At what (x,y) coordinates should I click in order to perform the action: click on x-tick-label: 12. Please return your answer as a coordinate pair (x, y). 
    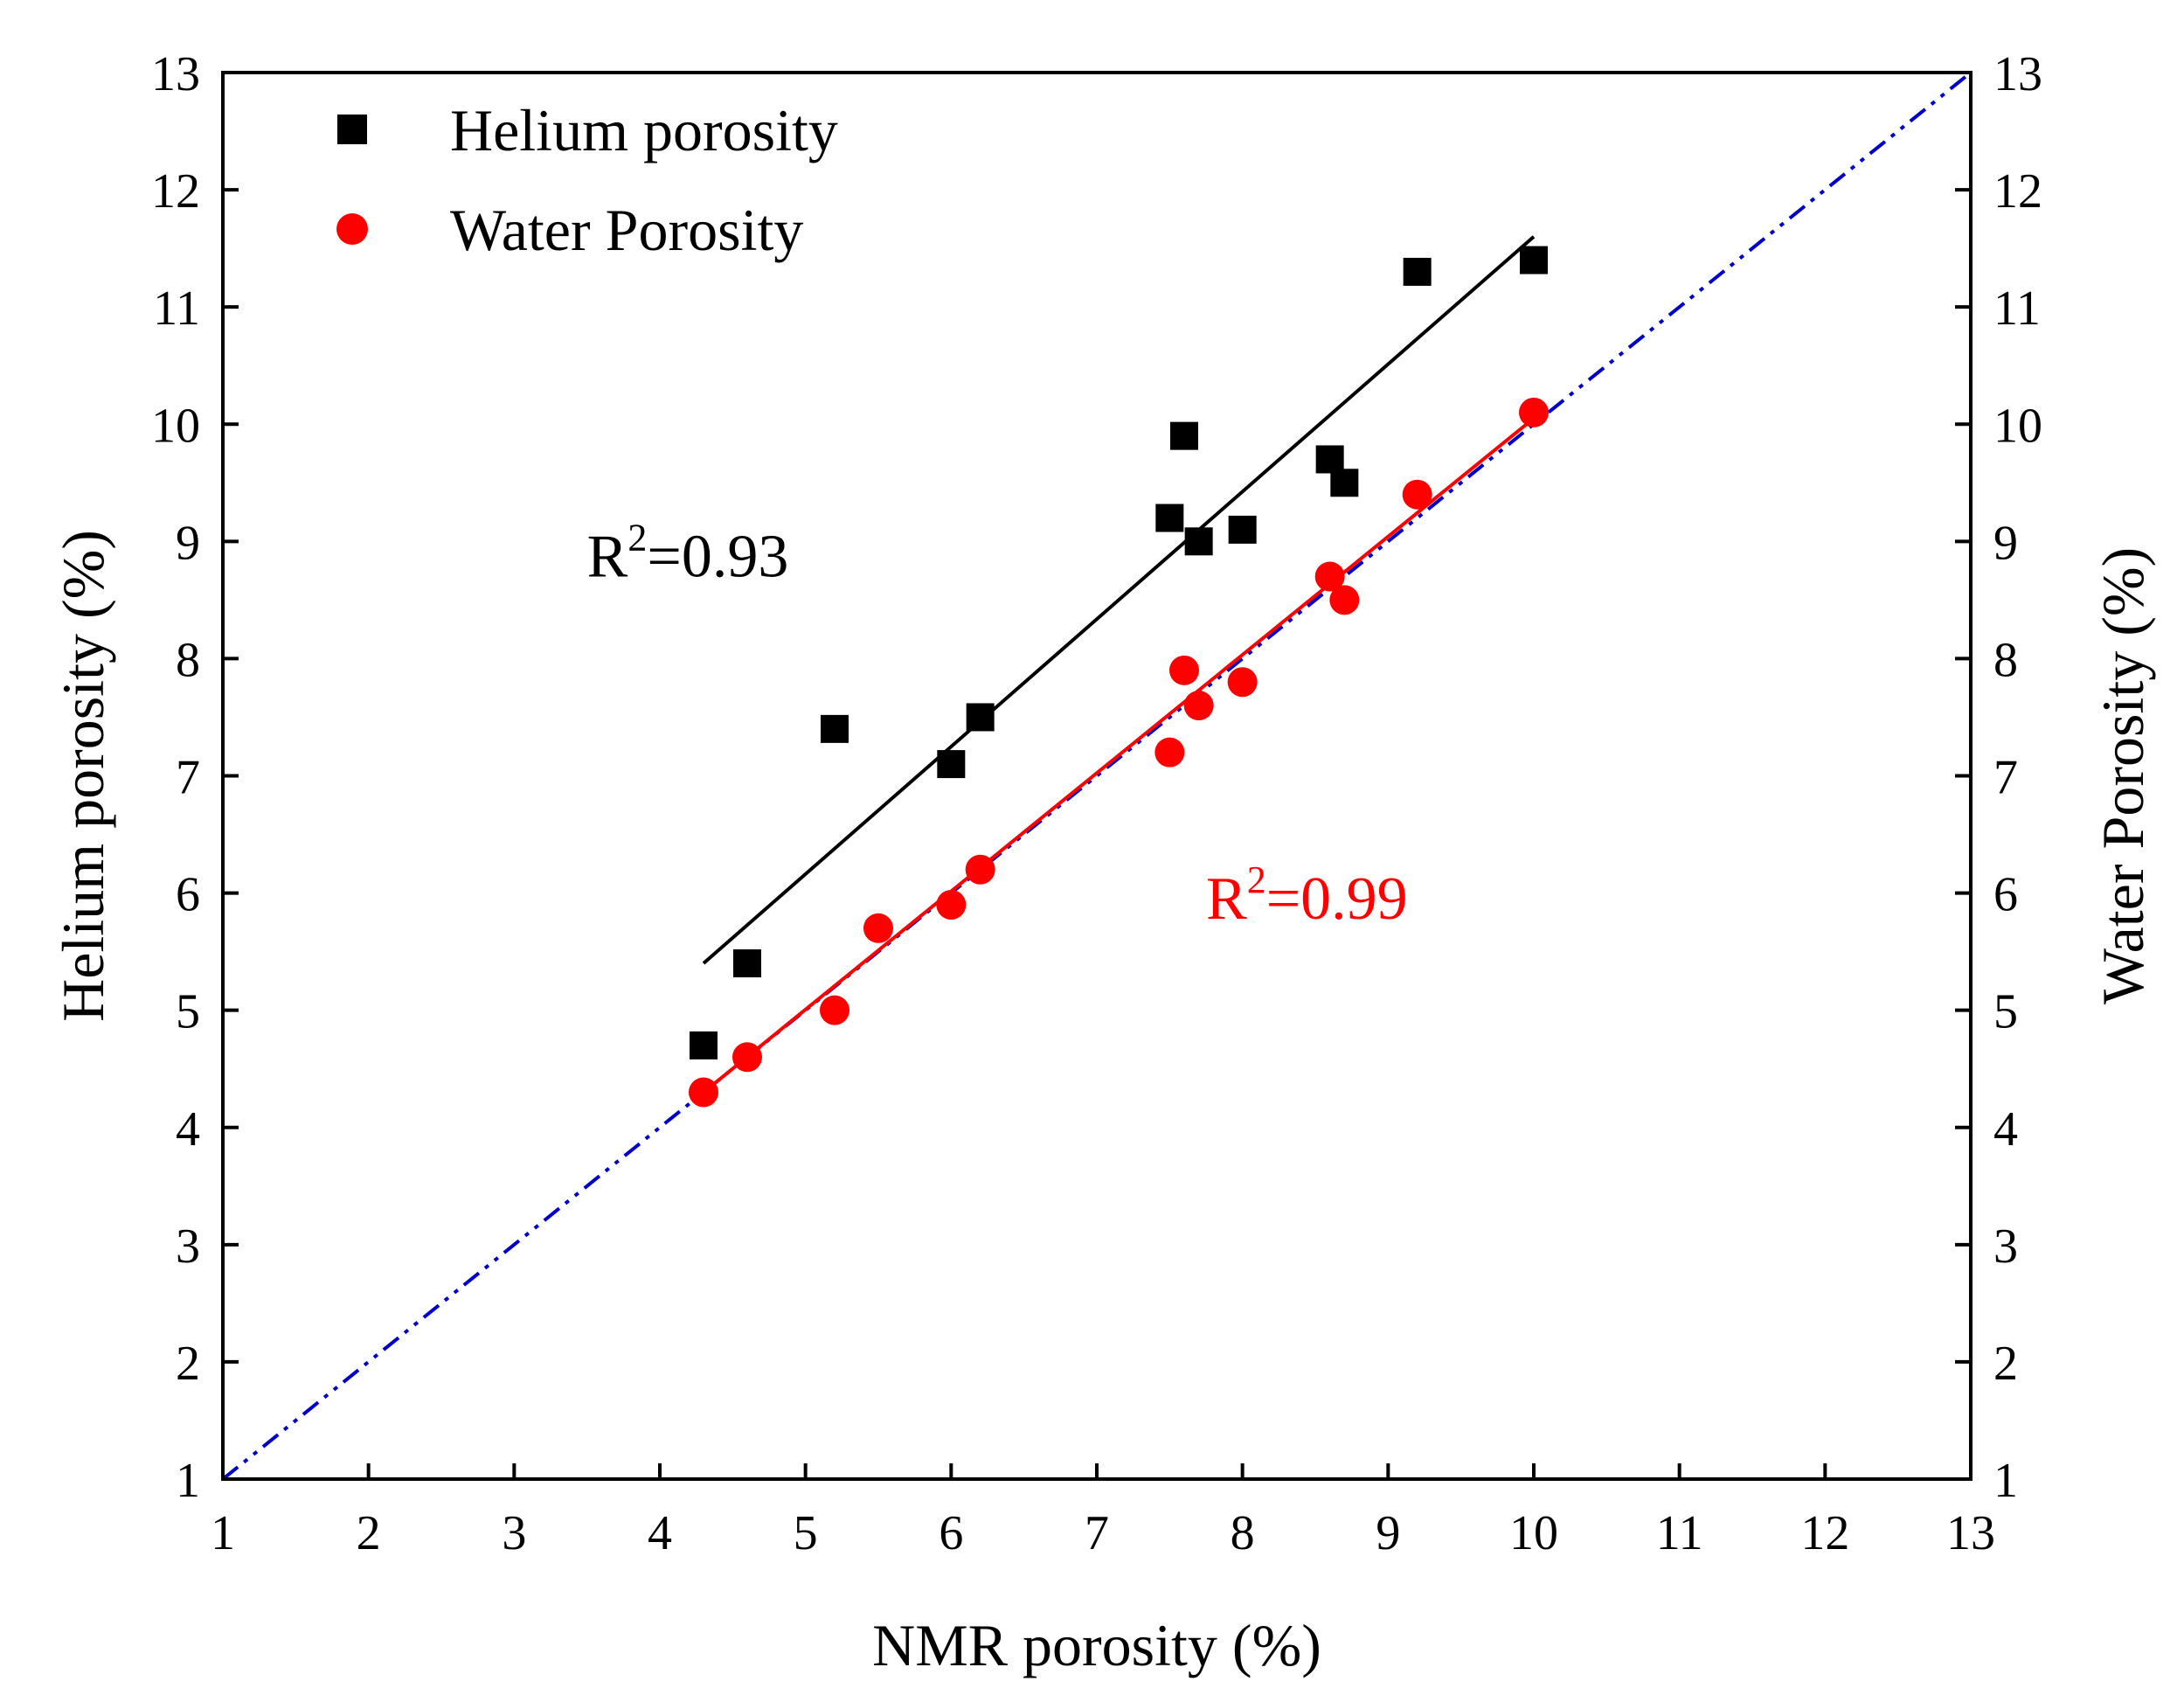
    Looking at the image, I should click on (1824, 1533).